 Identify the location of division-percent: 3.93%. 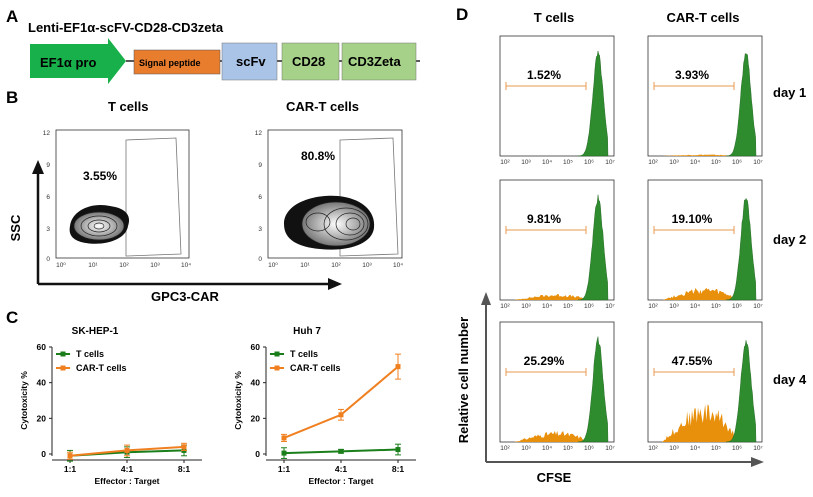
(692, 75).